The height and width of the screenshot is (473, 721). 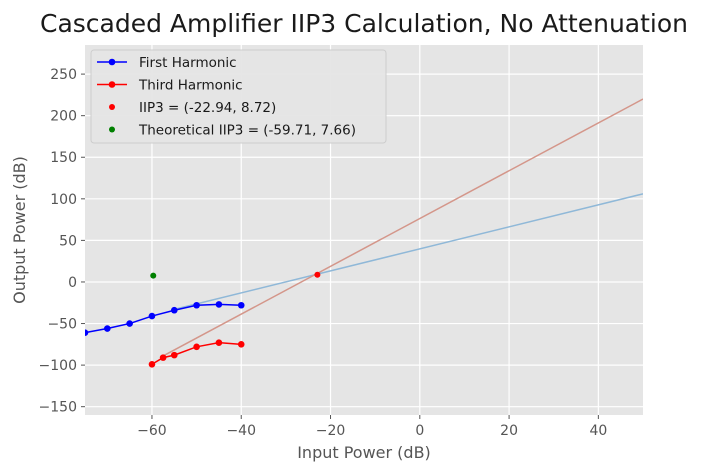 What do you see at coordinates (331, 431) in the screenshot?
I see `x-tick-label: −20` at bounding box center [331, 431].